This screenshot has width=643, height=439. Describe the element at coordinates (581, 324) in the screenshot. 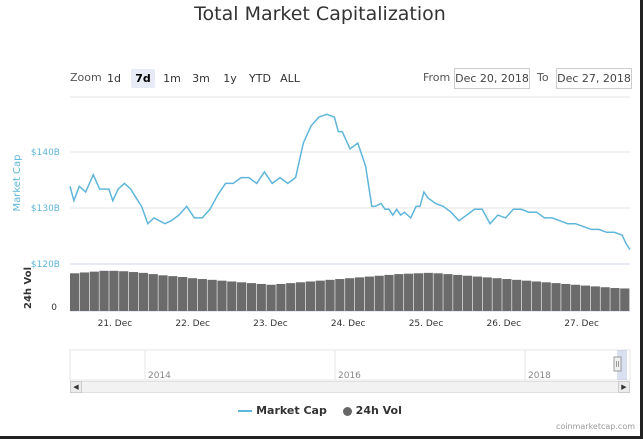

I see `x-tick-label-27-dec: 27. Dec` at that location.